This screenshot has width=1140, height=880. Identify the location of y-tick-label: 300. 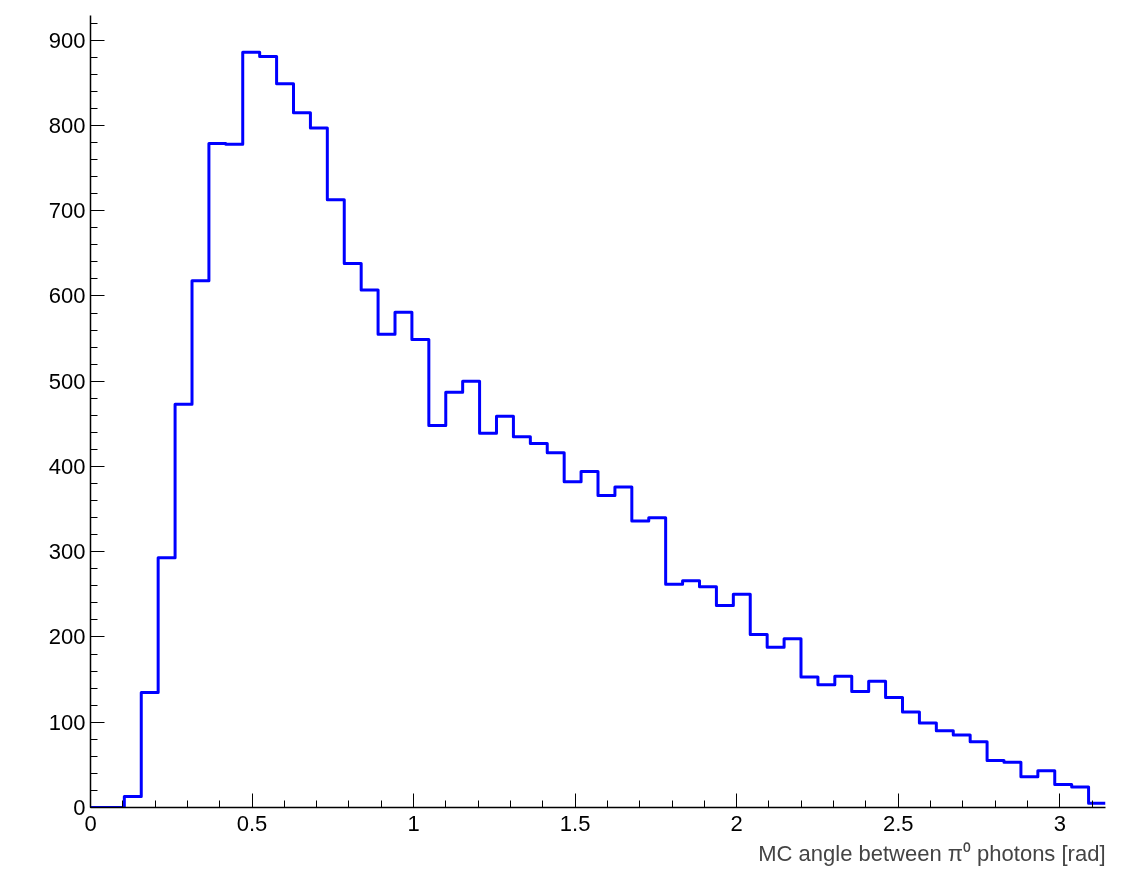
(67, 552).